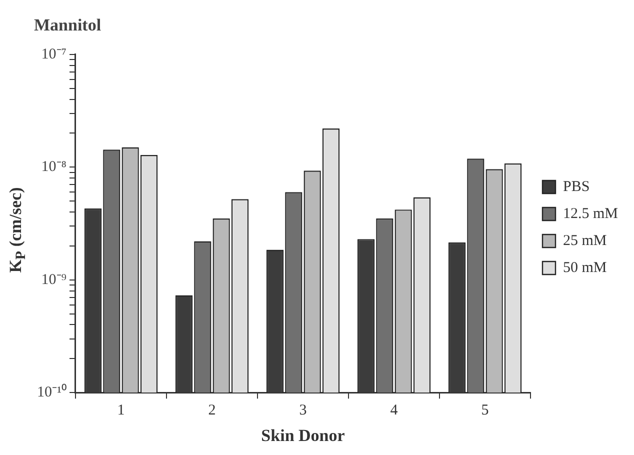 The width and height of the screenshot is (634, 455). Describe the element at coordinates (584, 240) in the screenshot. I see `legend-label: 25 mM` at that location.